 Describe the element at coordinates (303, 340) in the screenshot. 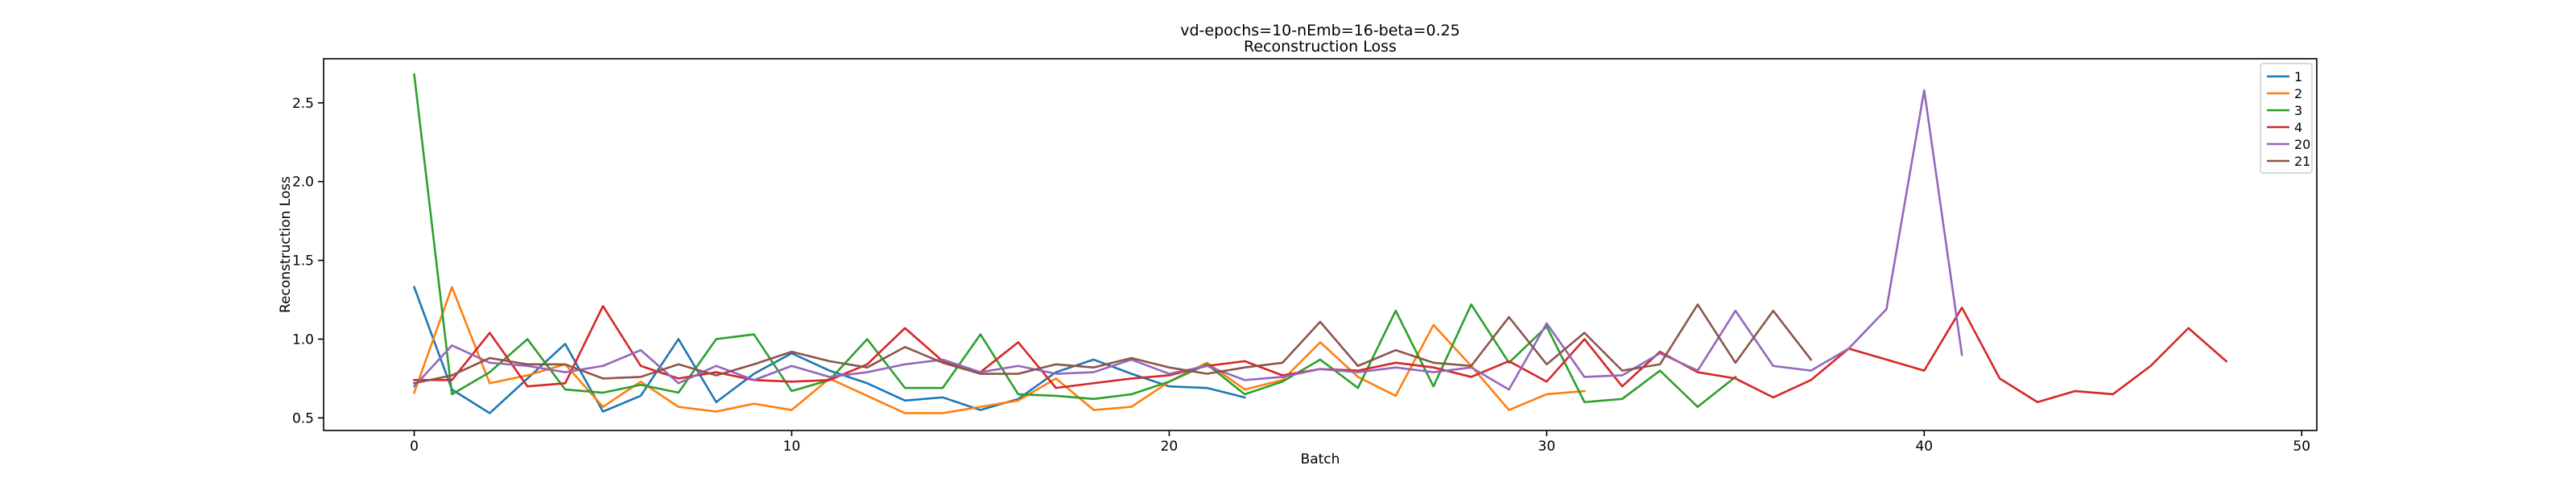

I see `y-tick-label: 1.0` at that location.